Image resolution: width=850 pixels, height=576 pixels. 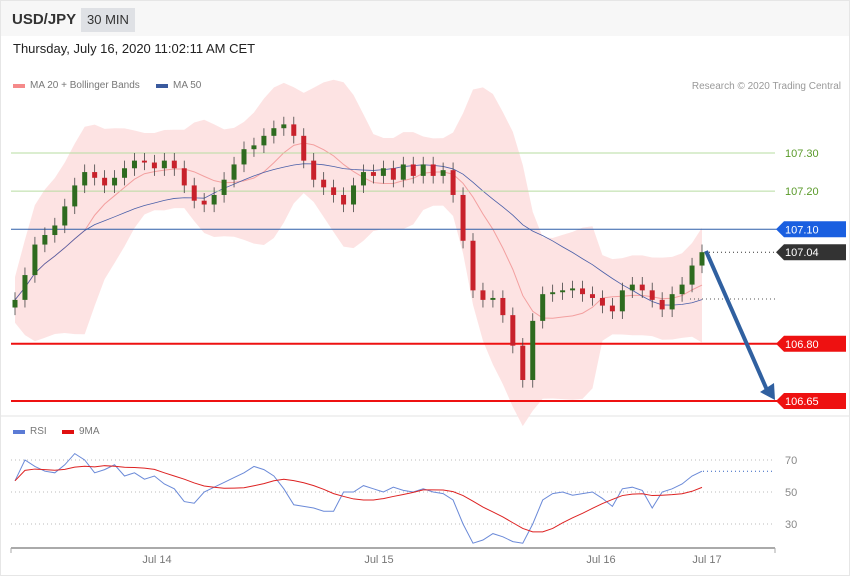 What do you see at coordinates (378, 560) in the screenshot?
I see `x-tick-label: Jul 15` at bounding box center [378, 560].